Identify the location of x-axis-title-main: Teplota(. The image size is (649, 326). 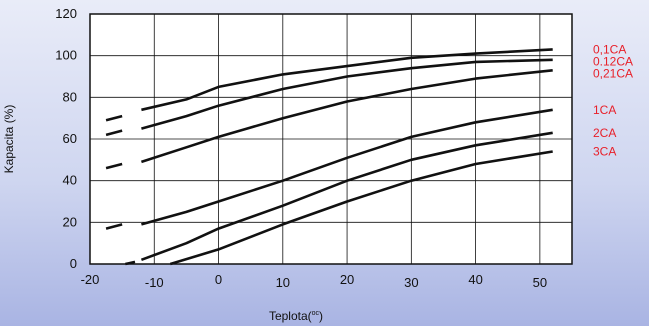
(290, 316).